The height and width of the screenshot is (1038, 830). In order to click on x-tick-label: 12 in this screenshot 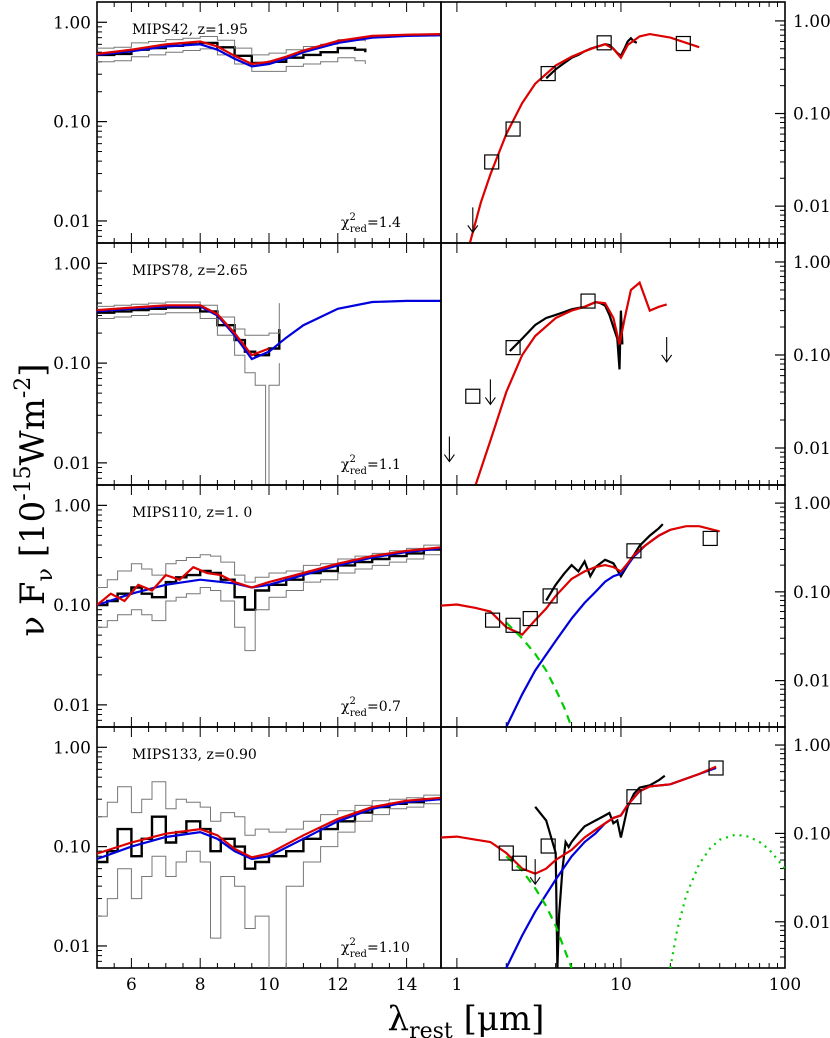, I will do `click(338, 985)`.